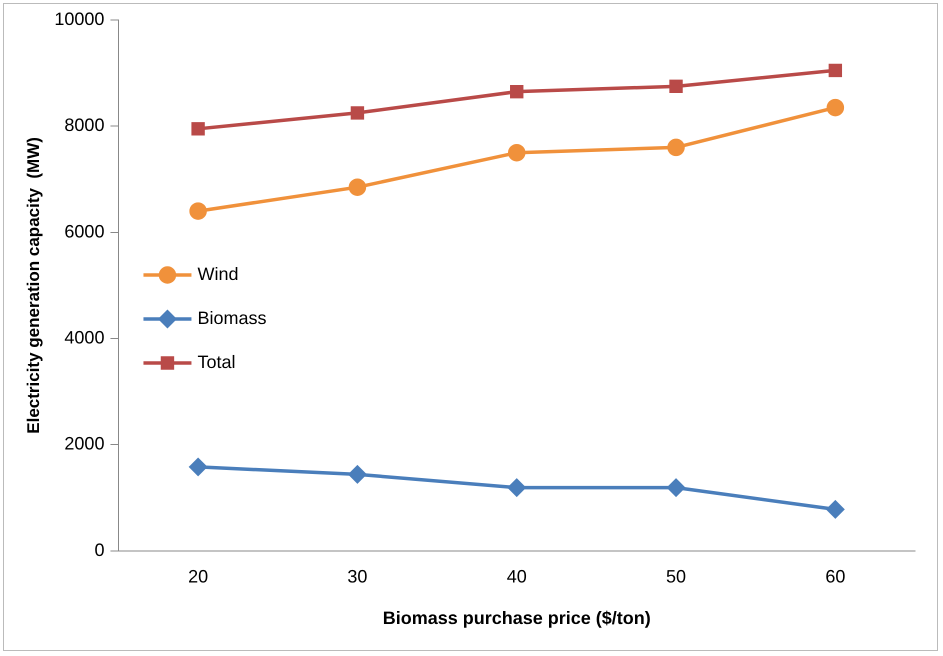  What do you see at coordinates (79, 18) in the screenshot?
I see `y-tick-label: 10000` at bounding box center [79, 18].